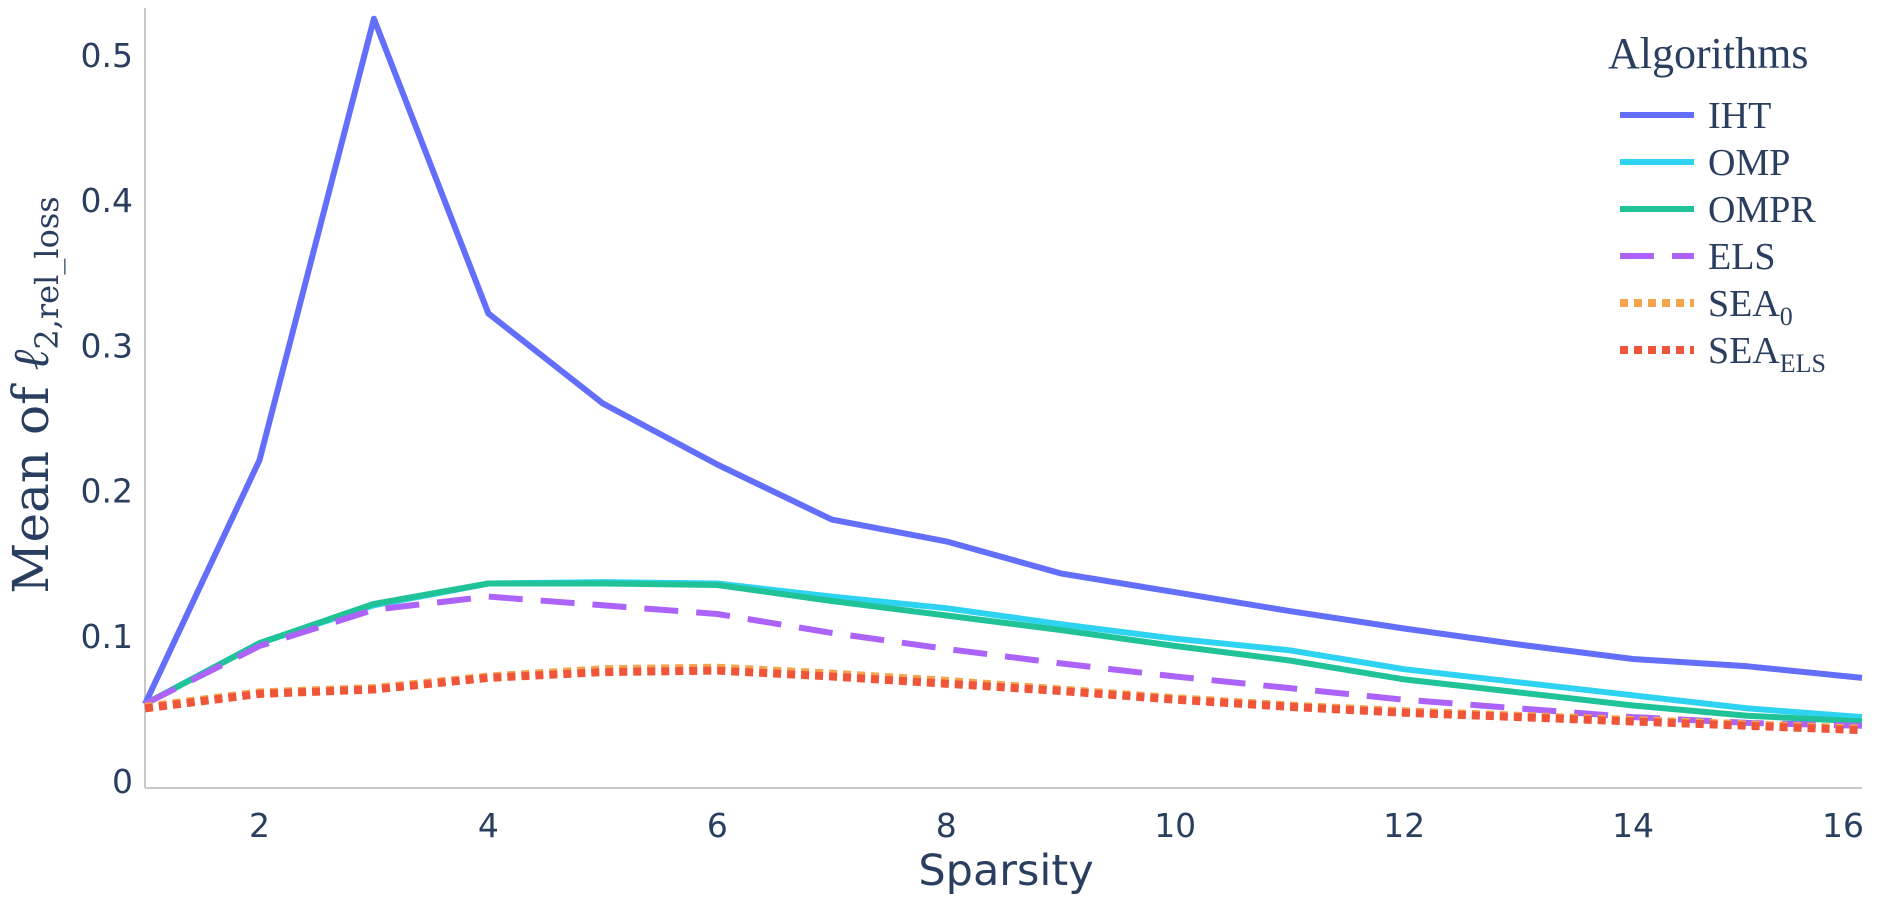 This screenshot has width=1890, height=907. What do you see at coordinates (1749, 163) in the screenshot?
I see `legend-label: OMP` at bounding box center [1749, 163].